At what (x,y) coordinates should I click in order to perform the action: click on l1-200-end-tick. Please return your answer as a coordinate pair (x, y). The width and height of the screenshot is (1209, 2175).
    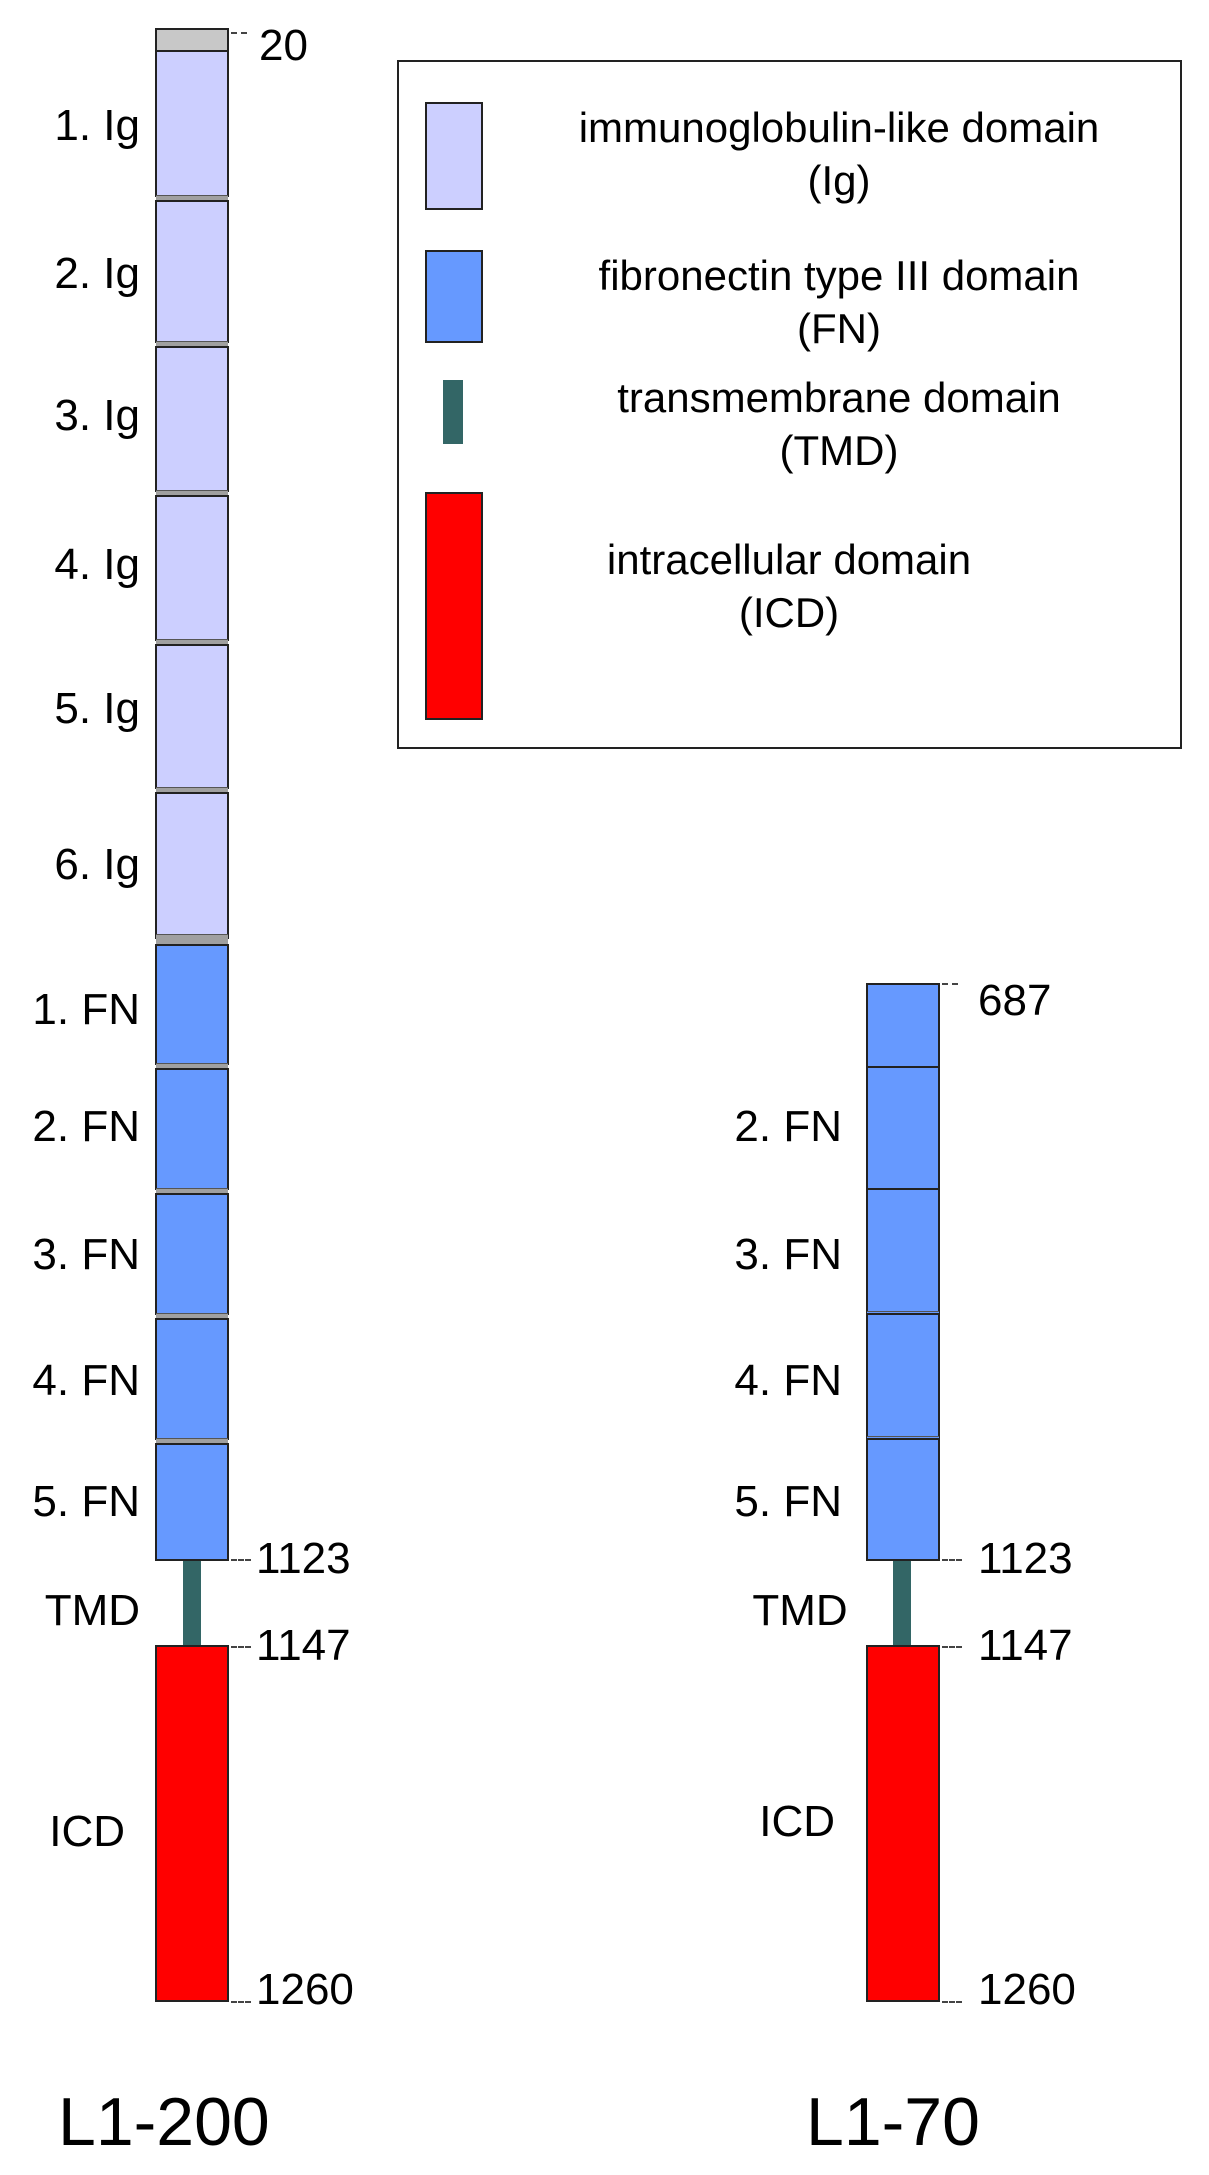
    Looking at the image, I should click on (241, 2002).